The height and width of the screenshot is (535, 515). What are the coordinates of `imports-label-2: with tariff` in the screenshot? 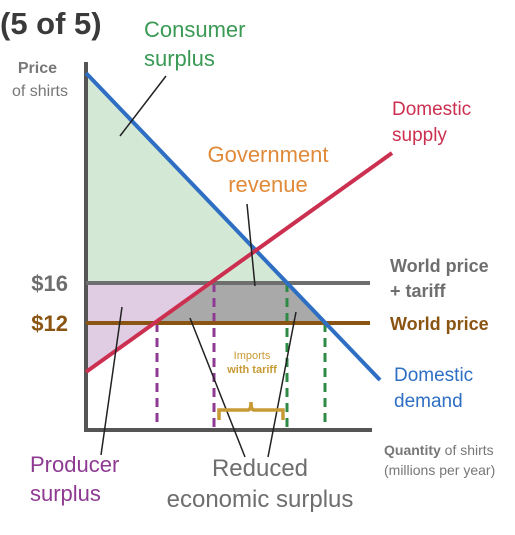 It's located at (251, 370).